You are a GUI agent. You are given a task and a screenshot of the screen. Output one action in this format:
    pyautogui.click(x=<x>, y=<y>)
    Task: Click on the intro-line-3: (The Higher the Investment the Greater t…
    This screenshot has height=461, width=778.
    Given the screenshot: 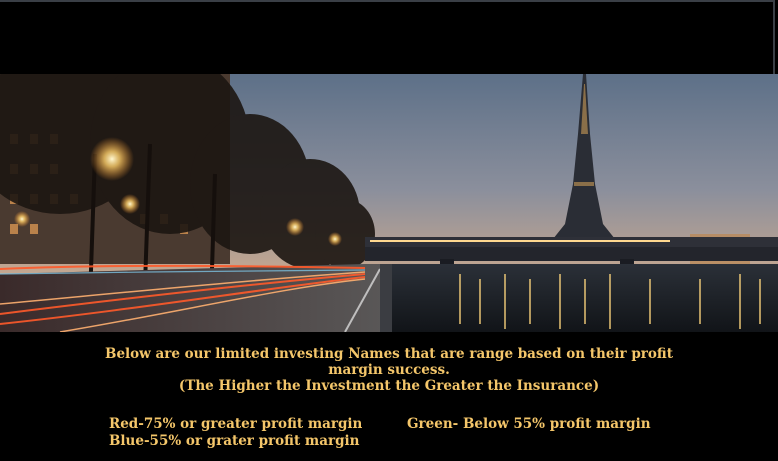 What is the action you would take?
    pyautogui.click(x=389, y=386)
    